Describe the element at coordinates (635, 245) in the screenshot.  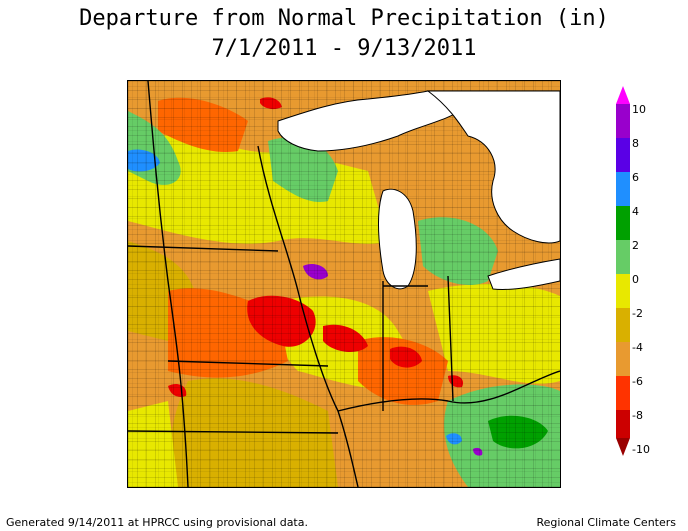
I see `legend-label: 2` at that location.